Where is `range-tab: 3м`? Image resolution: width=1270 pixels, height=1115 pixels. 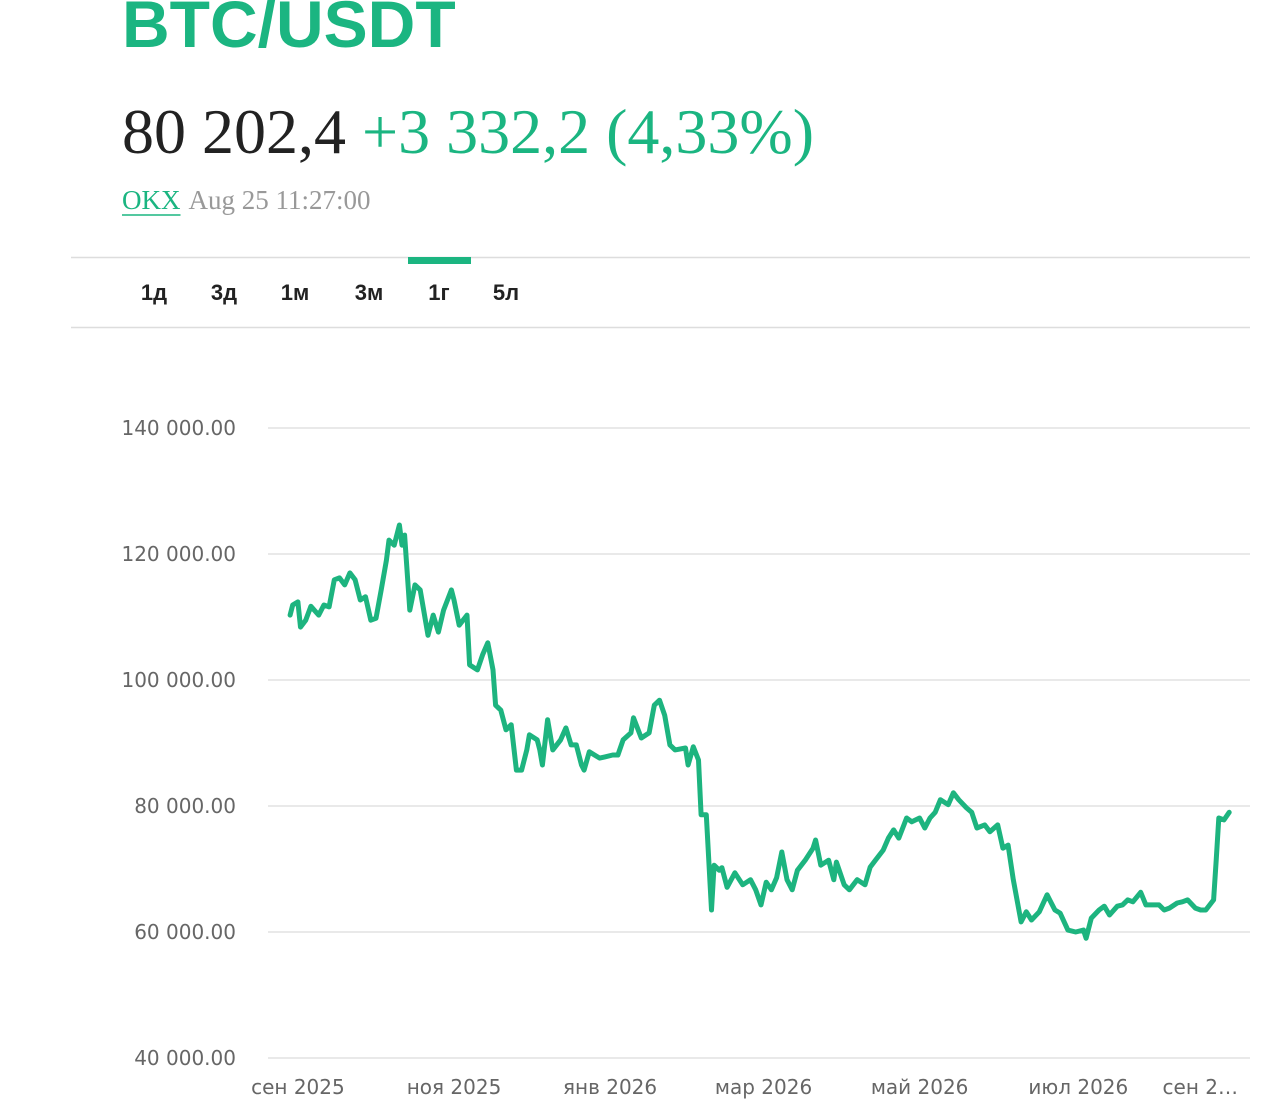
range-tab: 3м is located at coordinates (369, 292).